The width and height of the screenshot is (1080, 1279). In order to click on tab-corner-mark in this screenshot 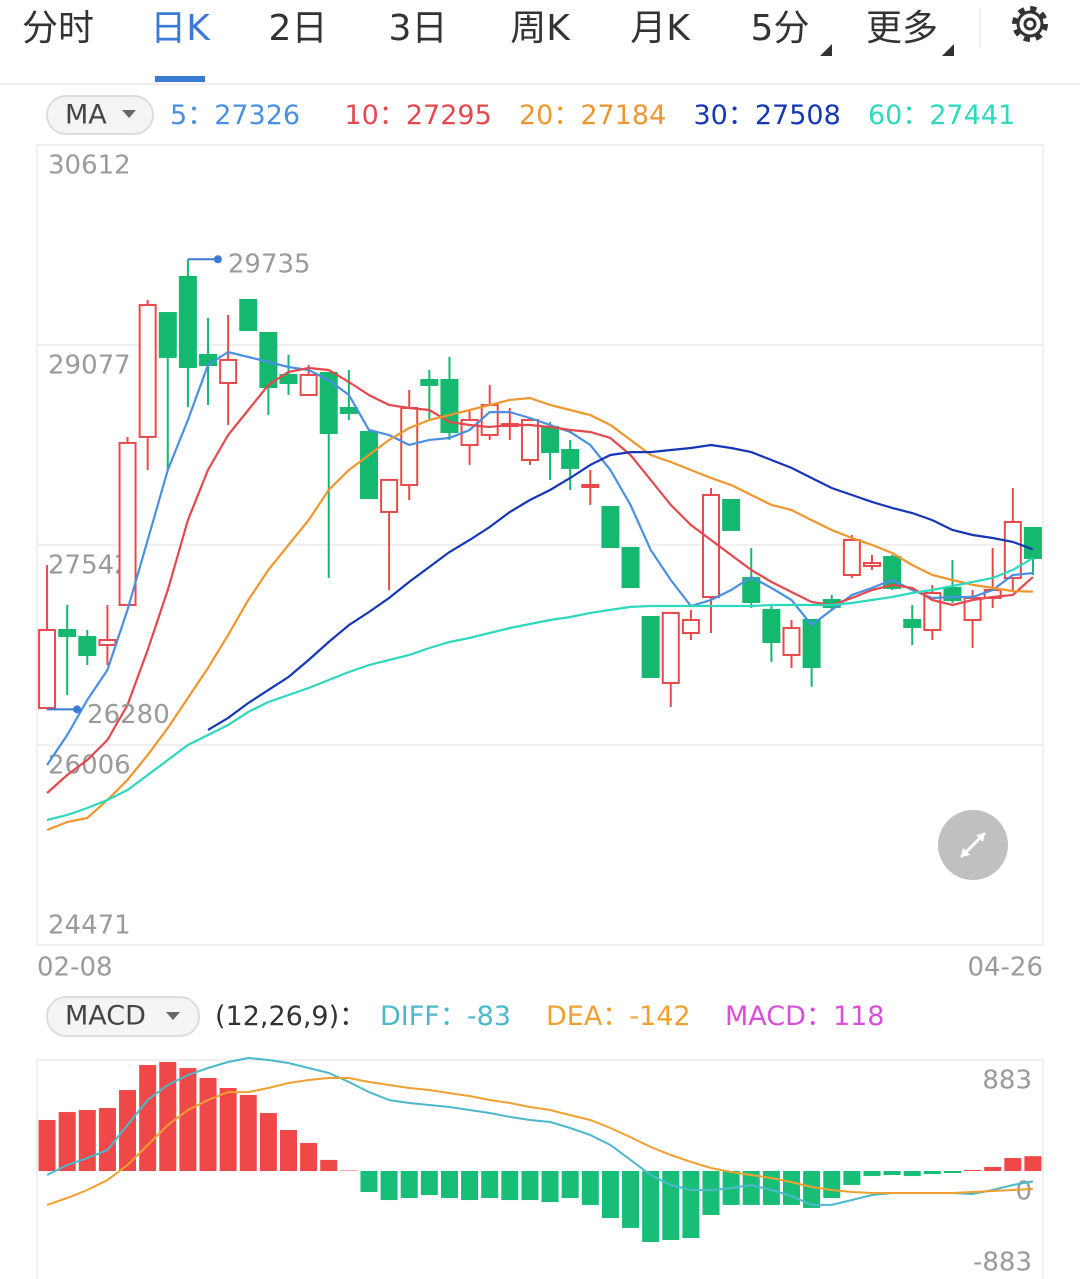, I will do `click(826, 50)`.